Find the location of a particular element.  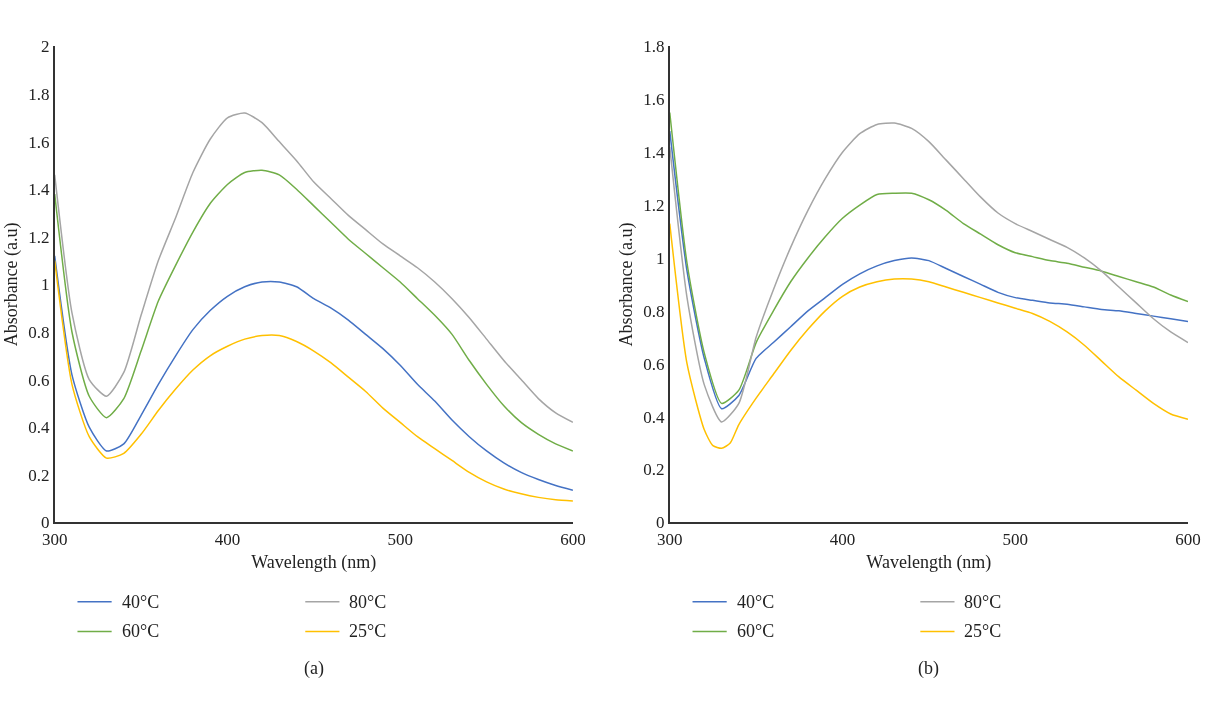

text: (b) is located at coordinates (928, 668).